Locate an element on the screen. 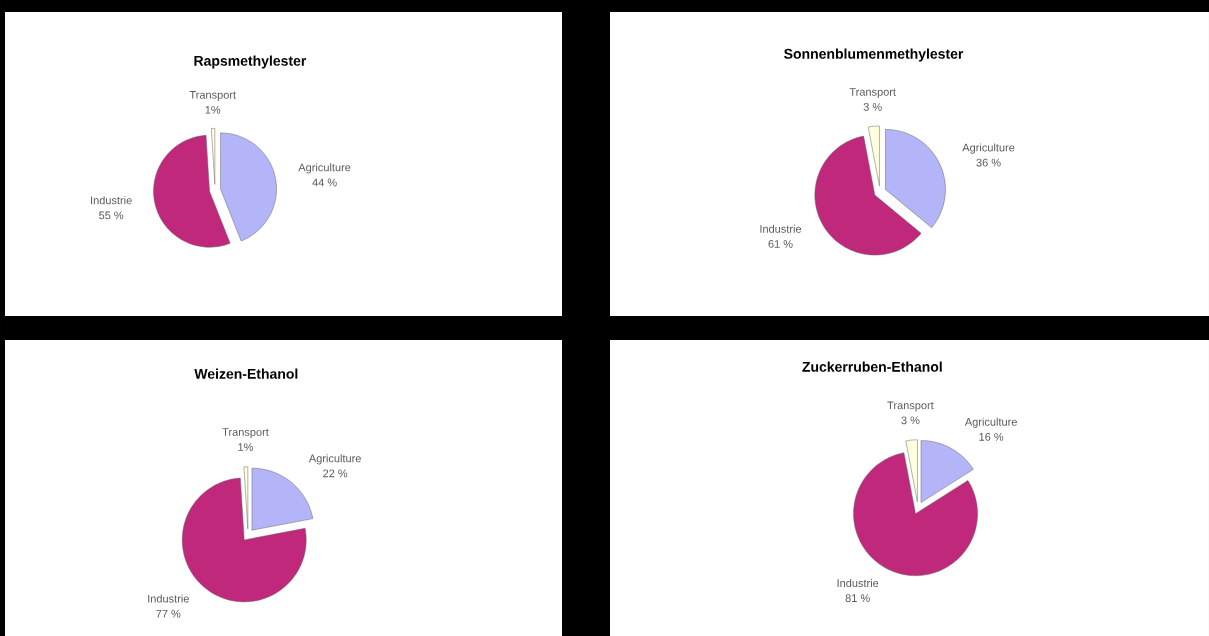  chart-title: Zuckerruben-Ethanol is located at coordinates (872, 366).